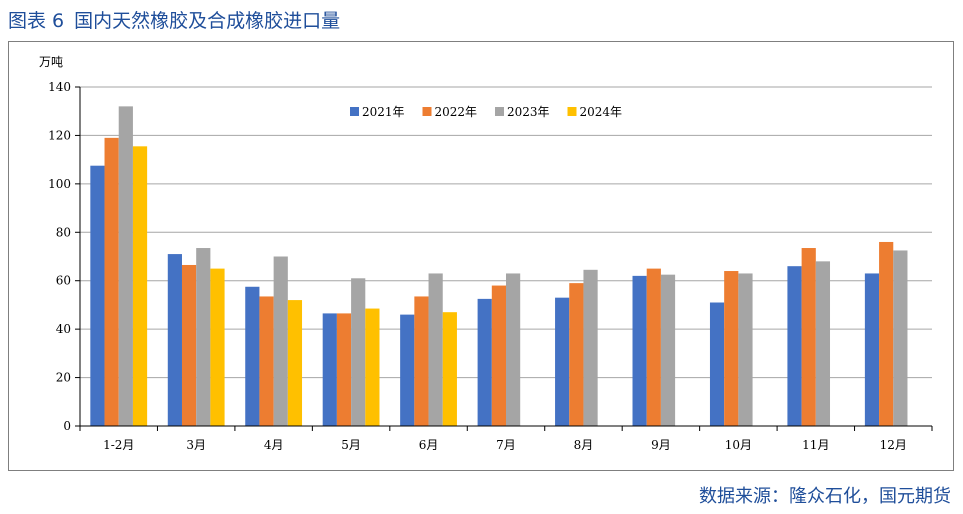 The image size is (963, 514). What do you see at coordinates (601, 112) in the screenshot?
I see `legend-label: 2024年` at bounding box center [601, 112].